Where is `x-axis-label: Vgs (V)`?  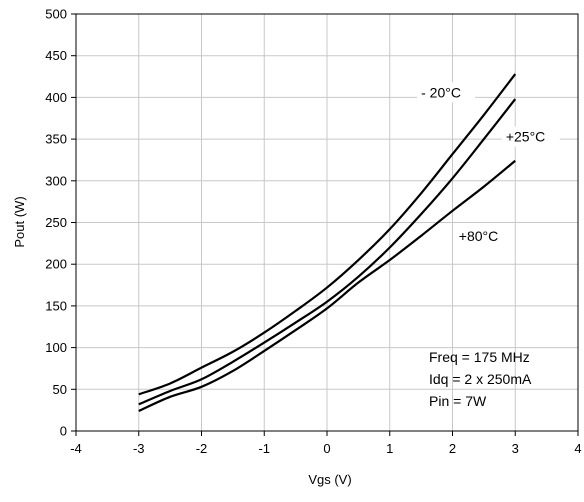 x-axis-label: Vgs (V) is located at coordinates (329, 479).